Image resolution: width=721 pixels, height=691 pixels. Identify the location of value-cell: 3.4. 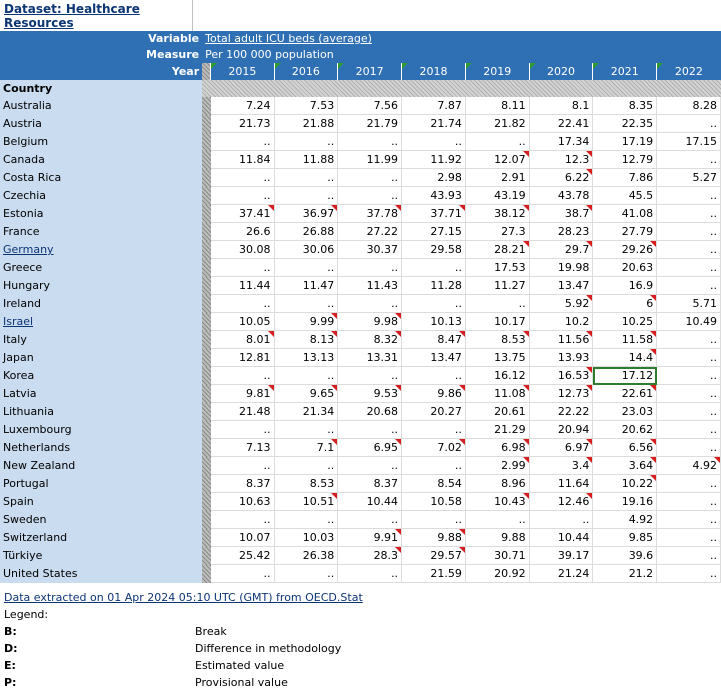
(561, 465).